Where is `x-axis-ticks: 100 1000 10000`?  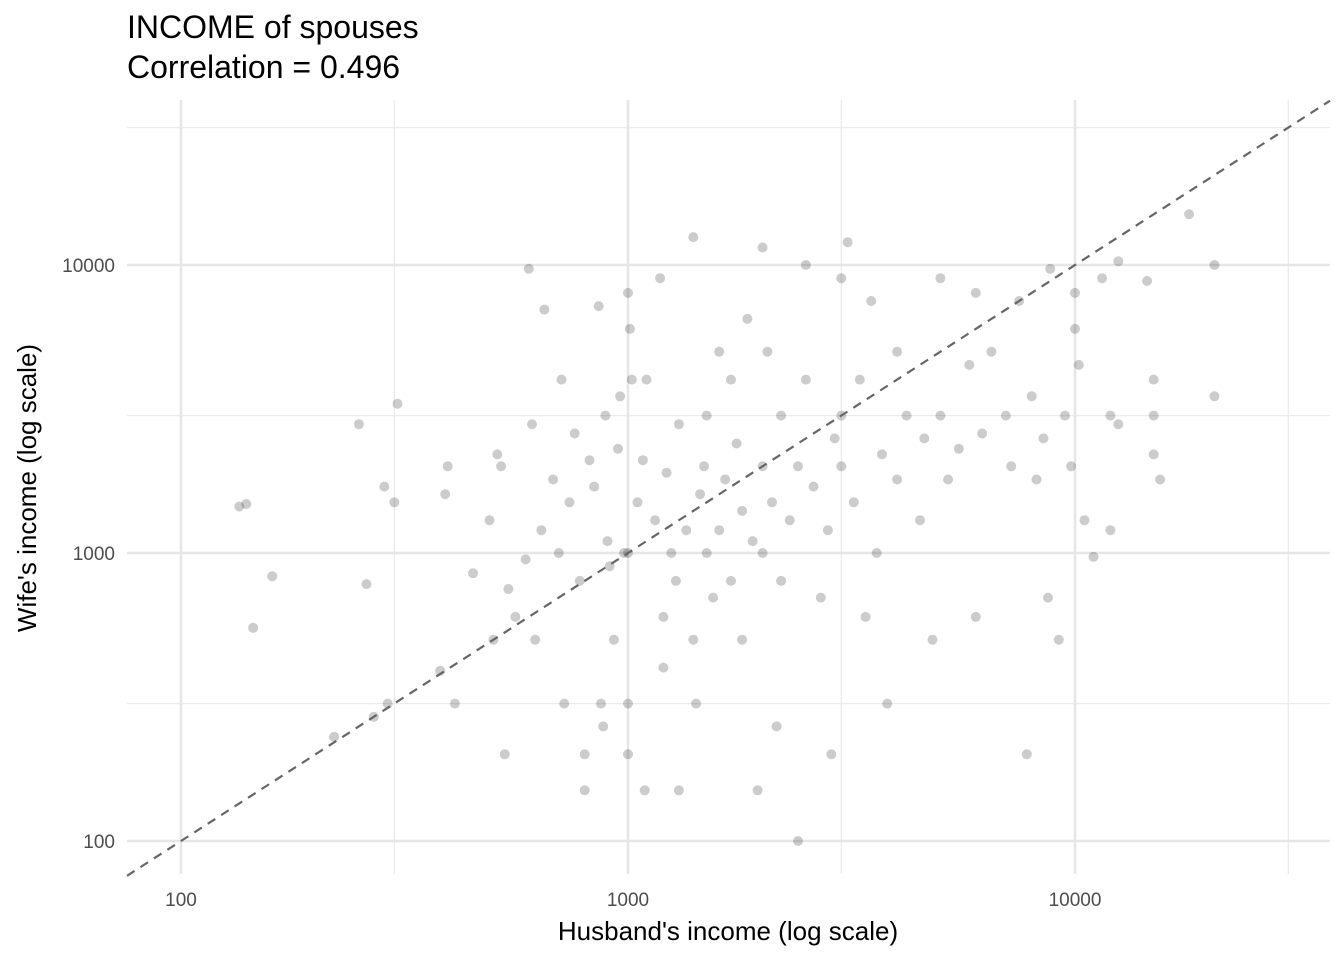 x-axis-ticks: 100 1000 10000 is located at coordinates (633, 900).